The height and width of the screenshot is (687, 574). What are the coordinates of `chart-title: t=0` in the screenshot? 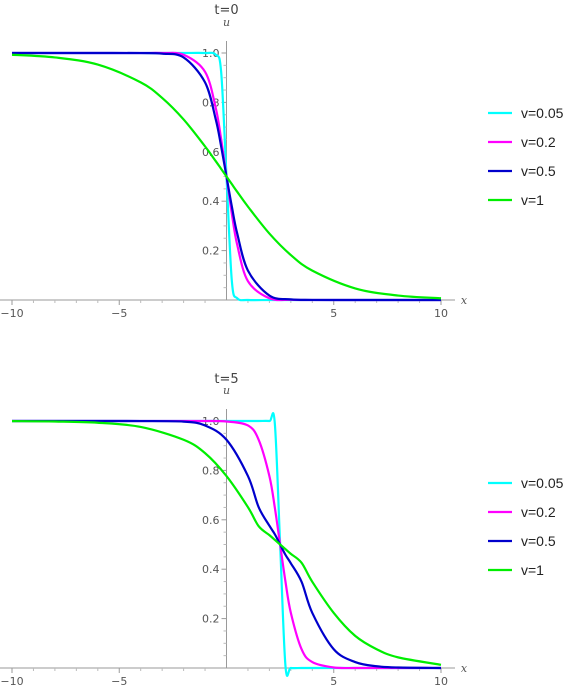 It's located at (226, 10).